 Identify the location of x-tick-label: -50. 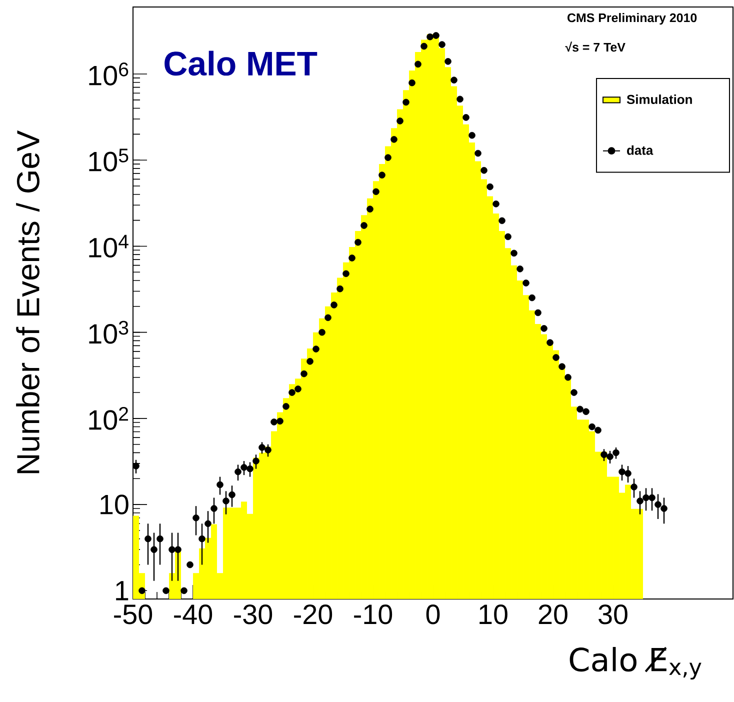
(133, 614).